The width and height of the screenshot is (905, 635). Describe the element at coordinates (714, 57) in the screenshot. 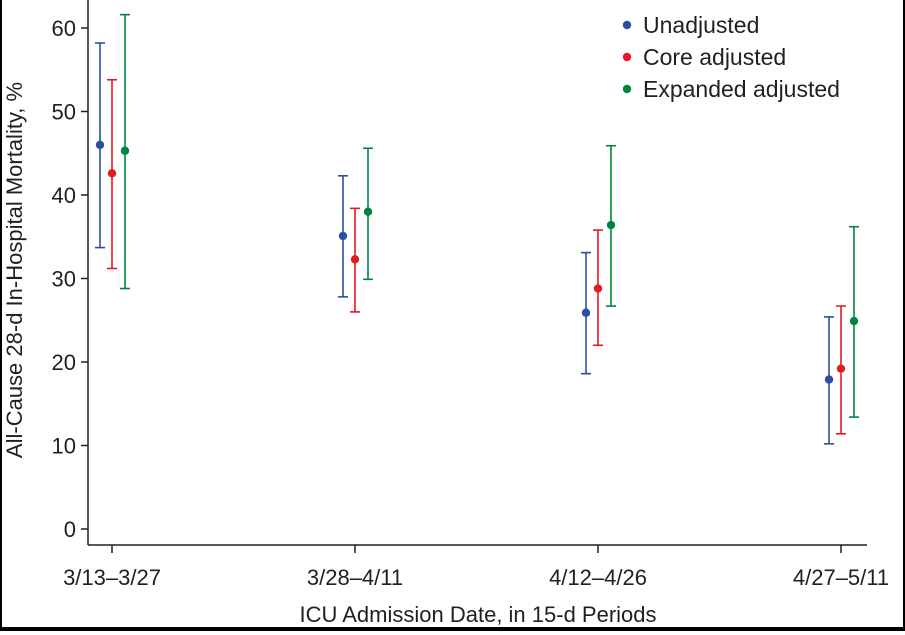

I see `legend-entry-label: Core adjusted` at that location.